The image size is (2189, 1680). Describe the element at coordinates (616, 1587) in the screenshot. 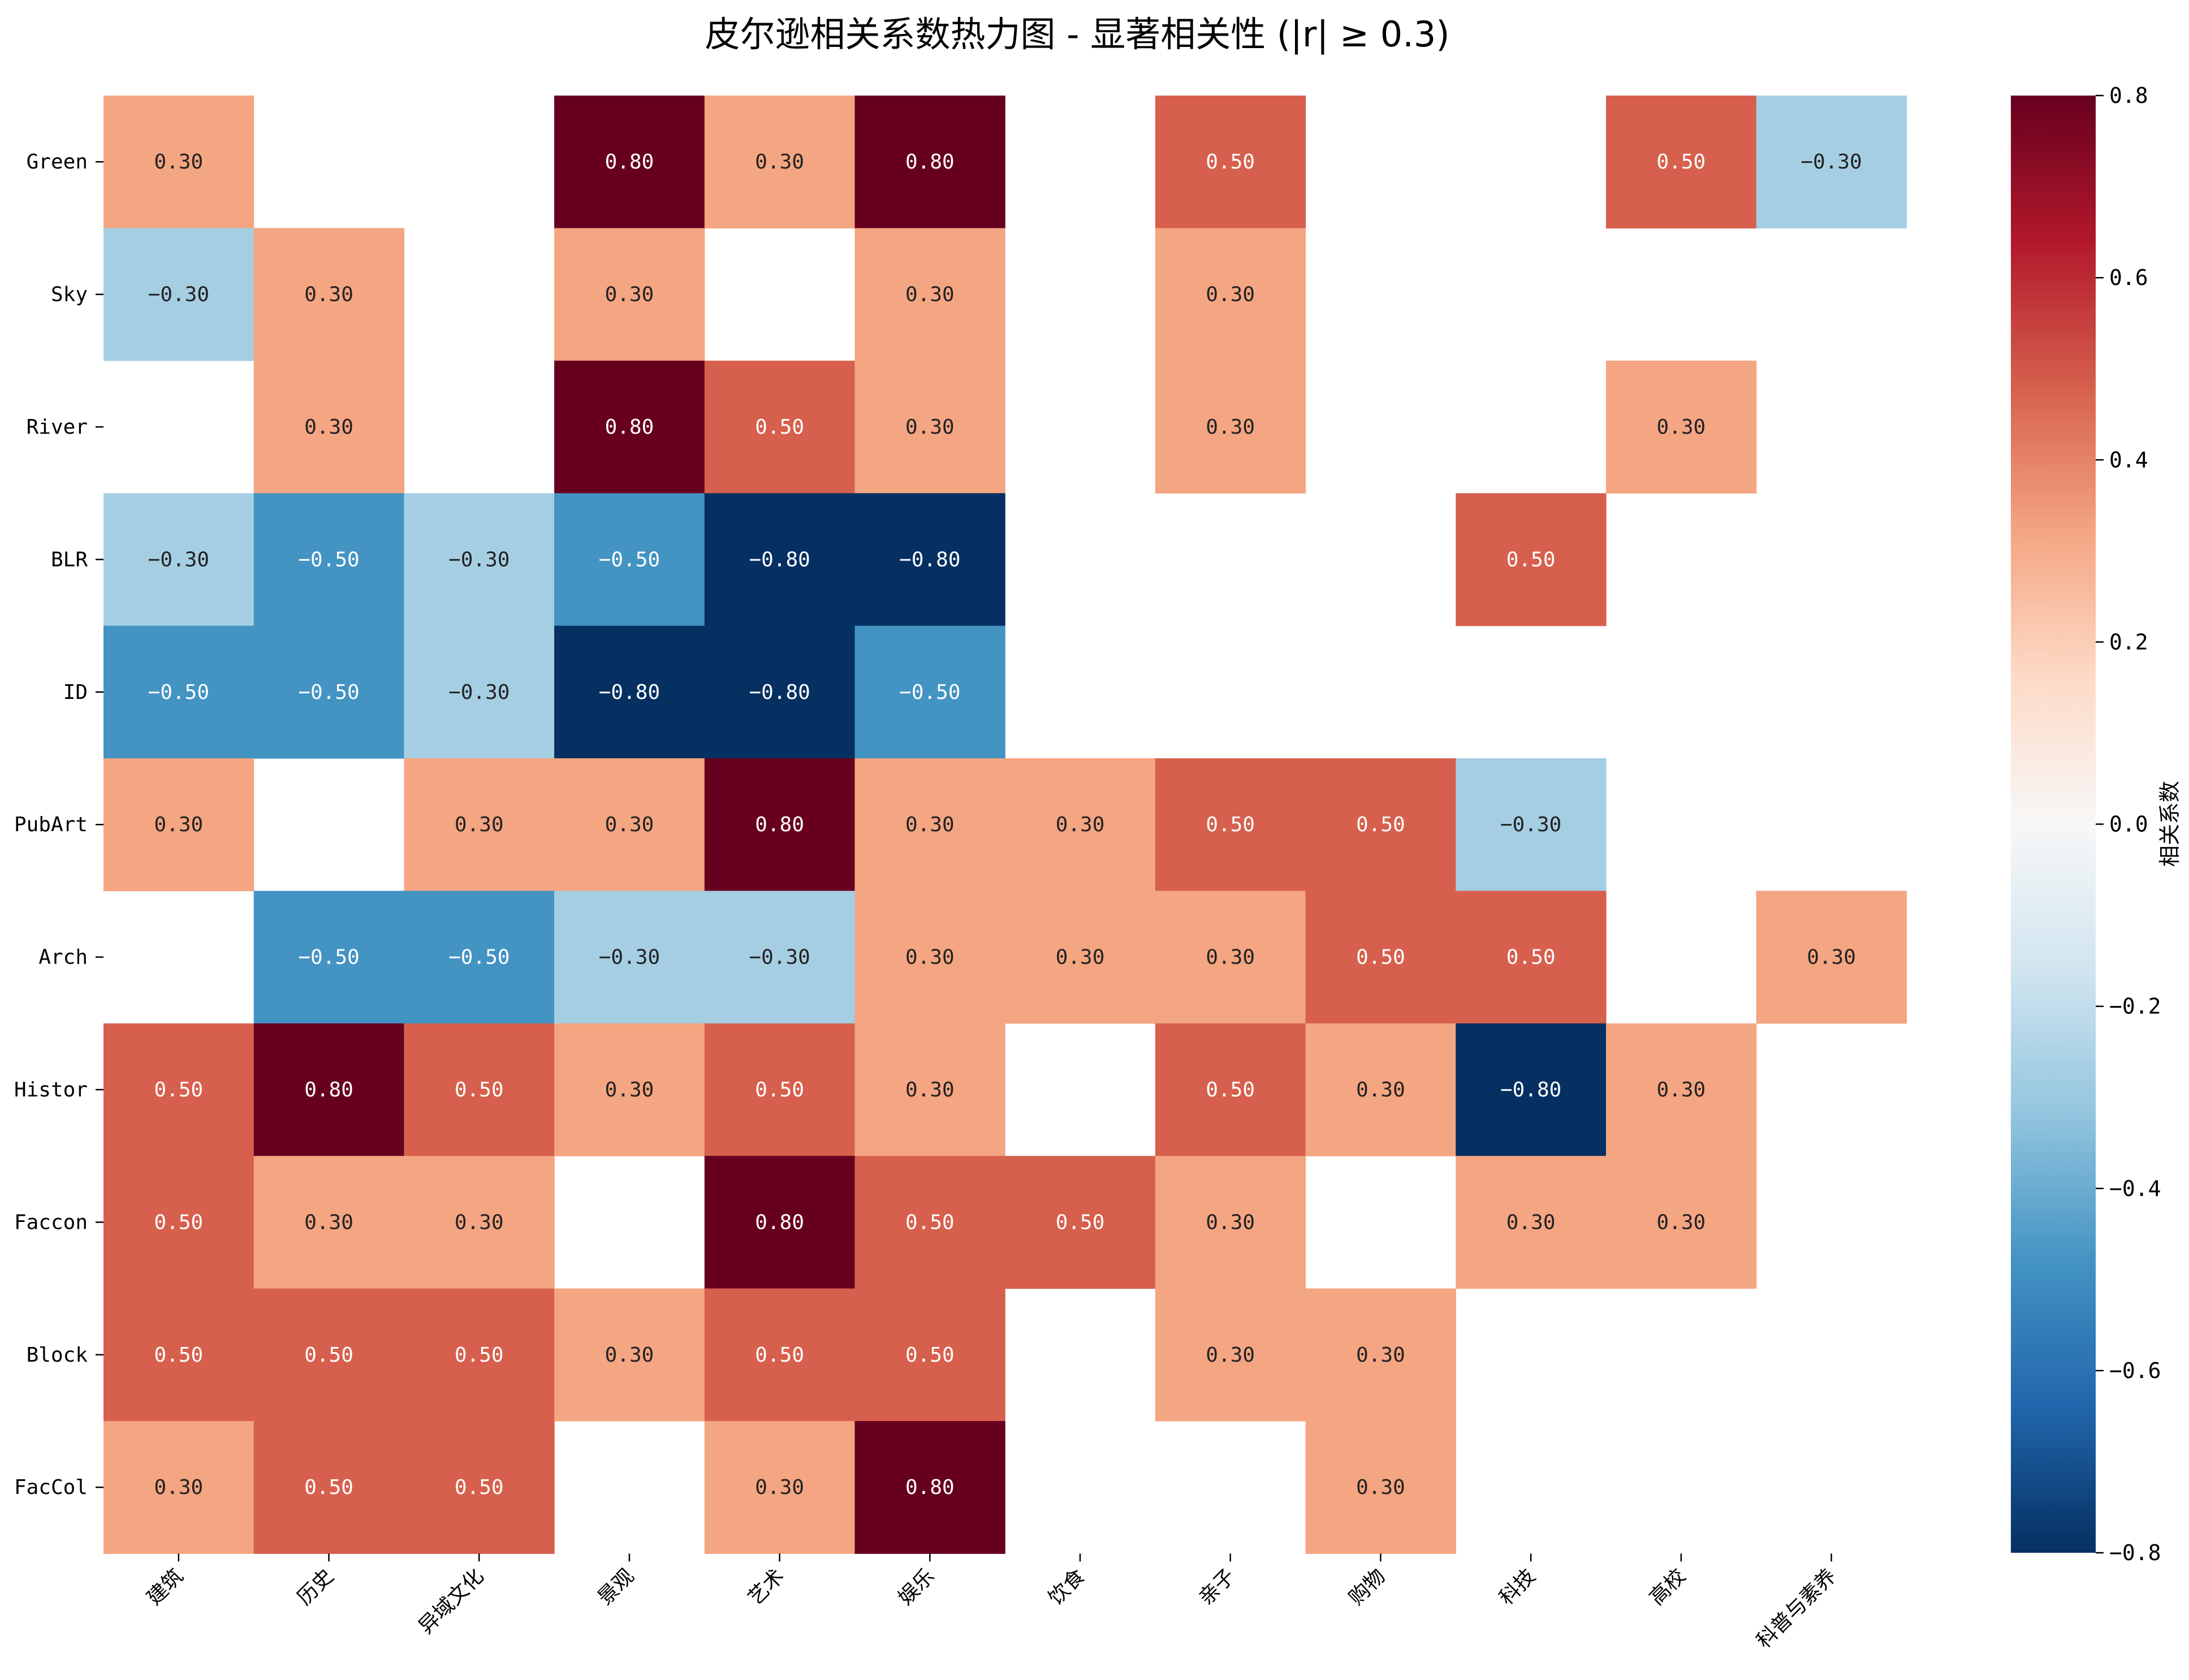

I see `x-tick-label: 景观` at that location.